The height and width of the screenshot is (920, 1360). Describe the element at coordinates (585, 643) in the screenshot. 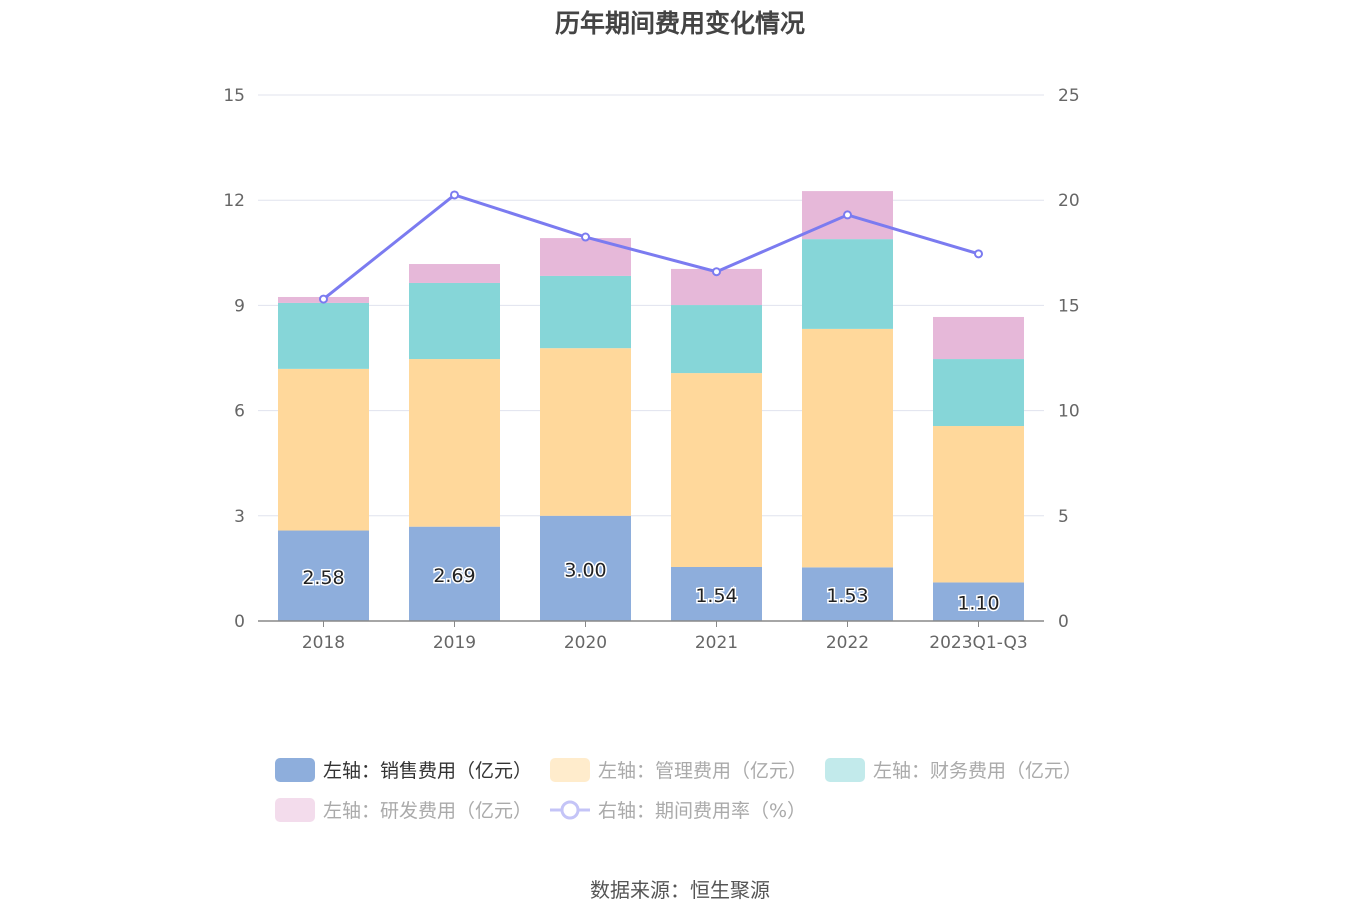

I see `x-tick-label: 2020` at that location.